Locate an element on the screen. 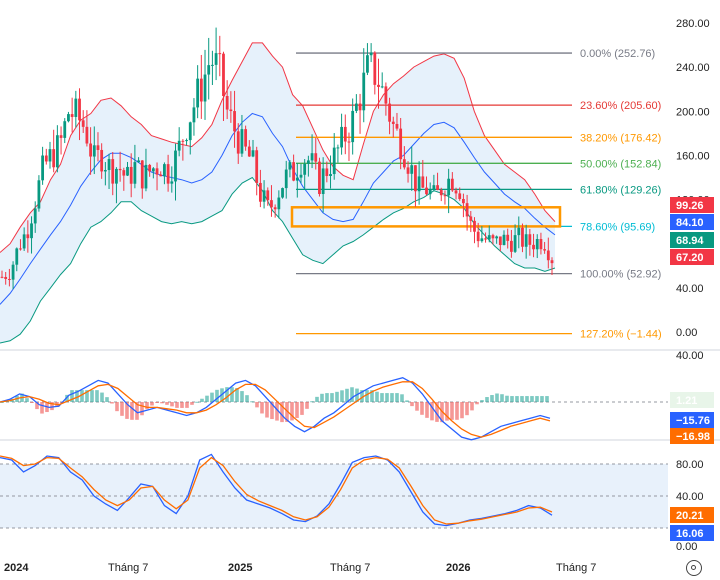 This screenshot has width=720, height=580. price-tick-label: 240.00 is located at coordinates (693, 68).